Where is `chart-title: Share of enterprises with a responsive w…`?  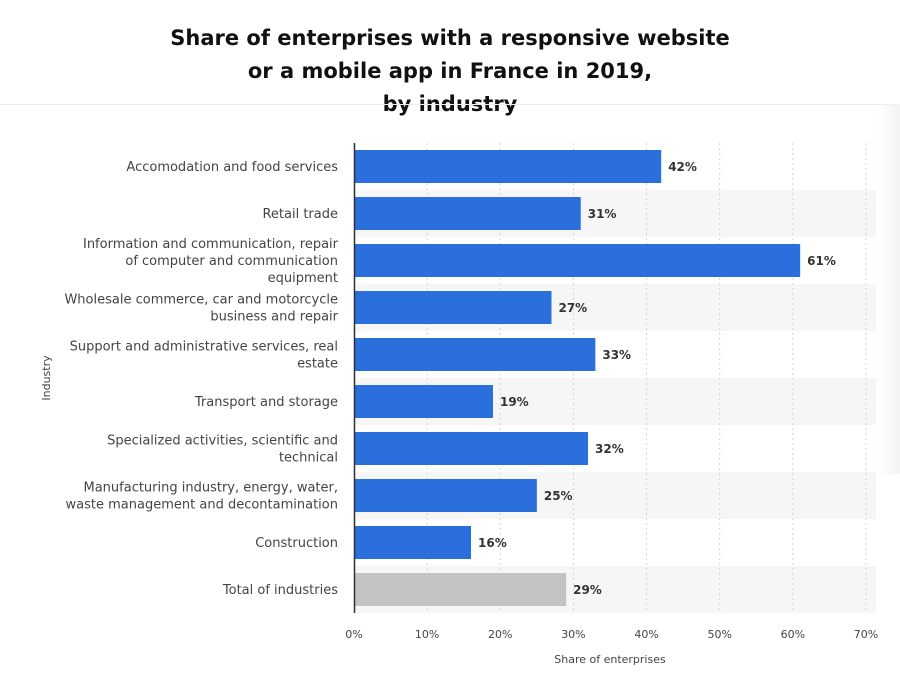
chart-title: Share of enterprises with a responsive w… is located at coordinates (450, 71).